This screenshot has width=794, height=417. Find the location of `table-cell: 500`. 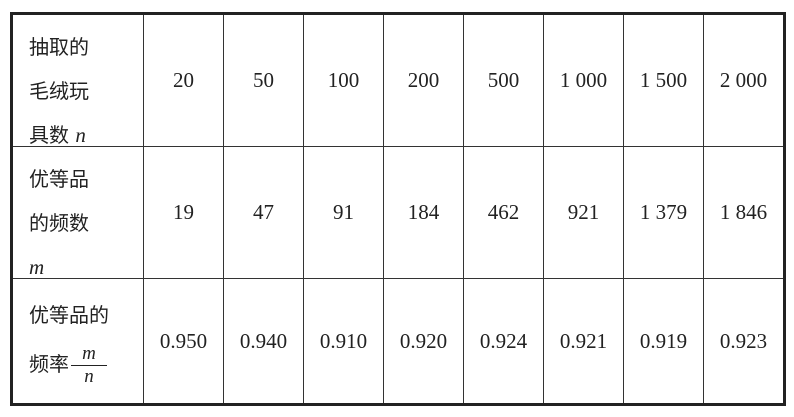

table-cell: 500 is located at coordinates (504, 81).